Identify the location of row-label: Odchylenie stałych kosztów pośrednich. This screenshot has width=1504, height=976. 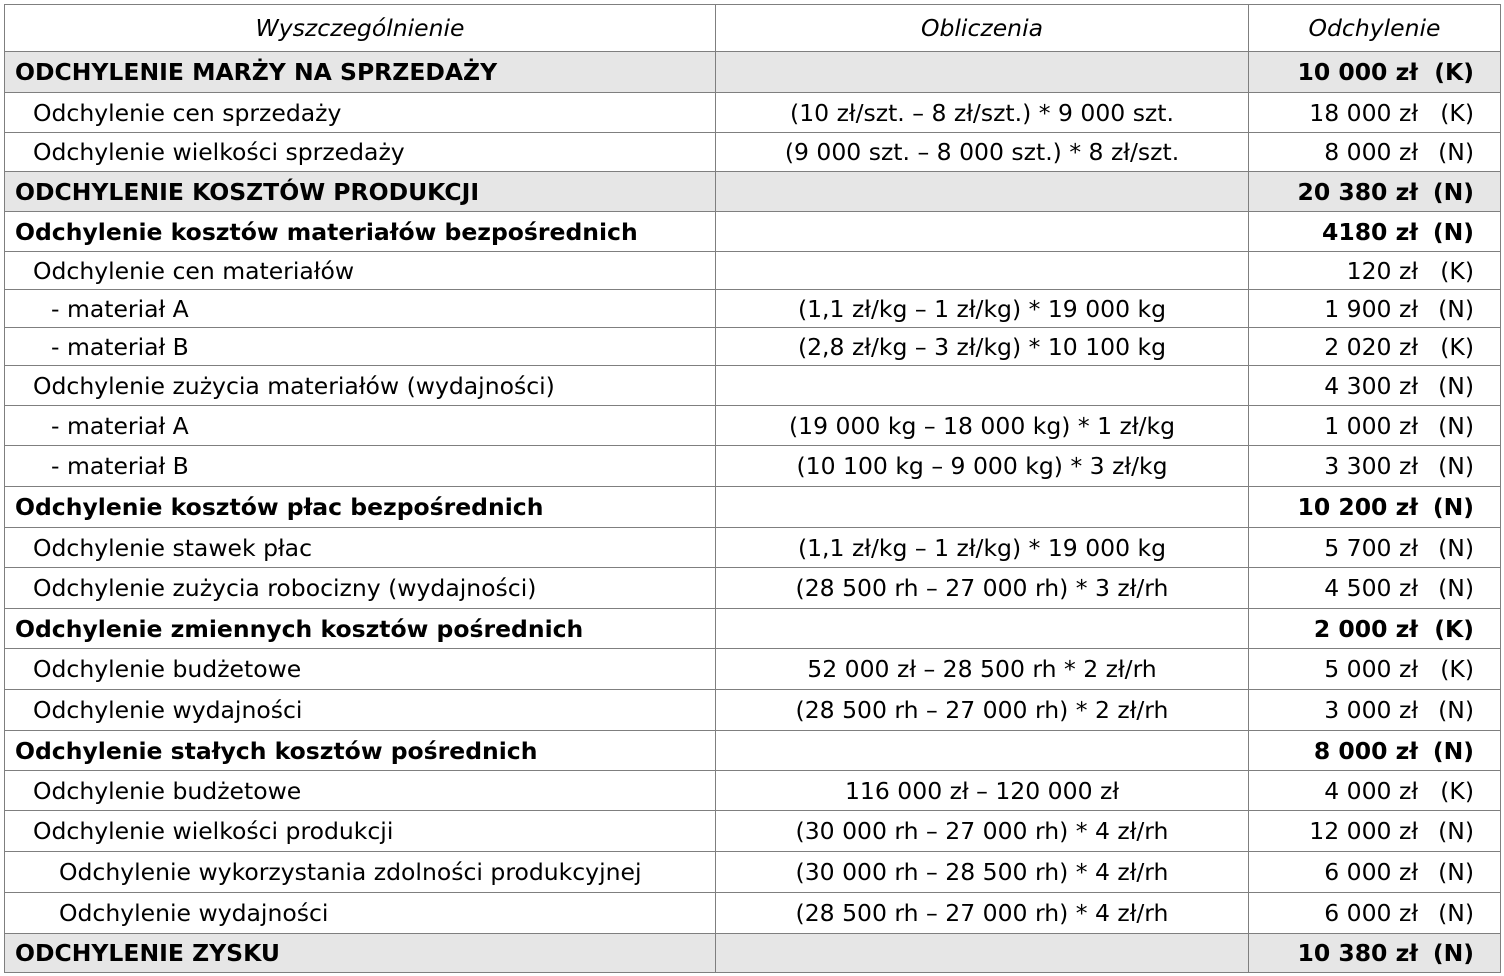
(360, 750).